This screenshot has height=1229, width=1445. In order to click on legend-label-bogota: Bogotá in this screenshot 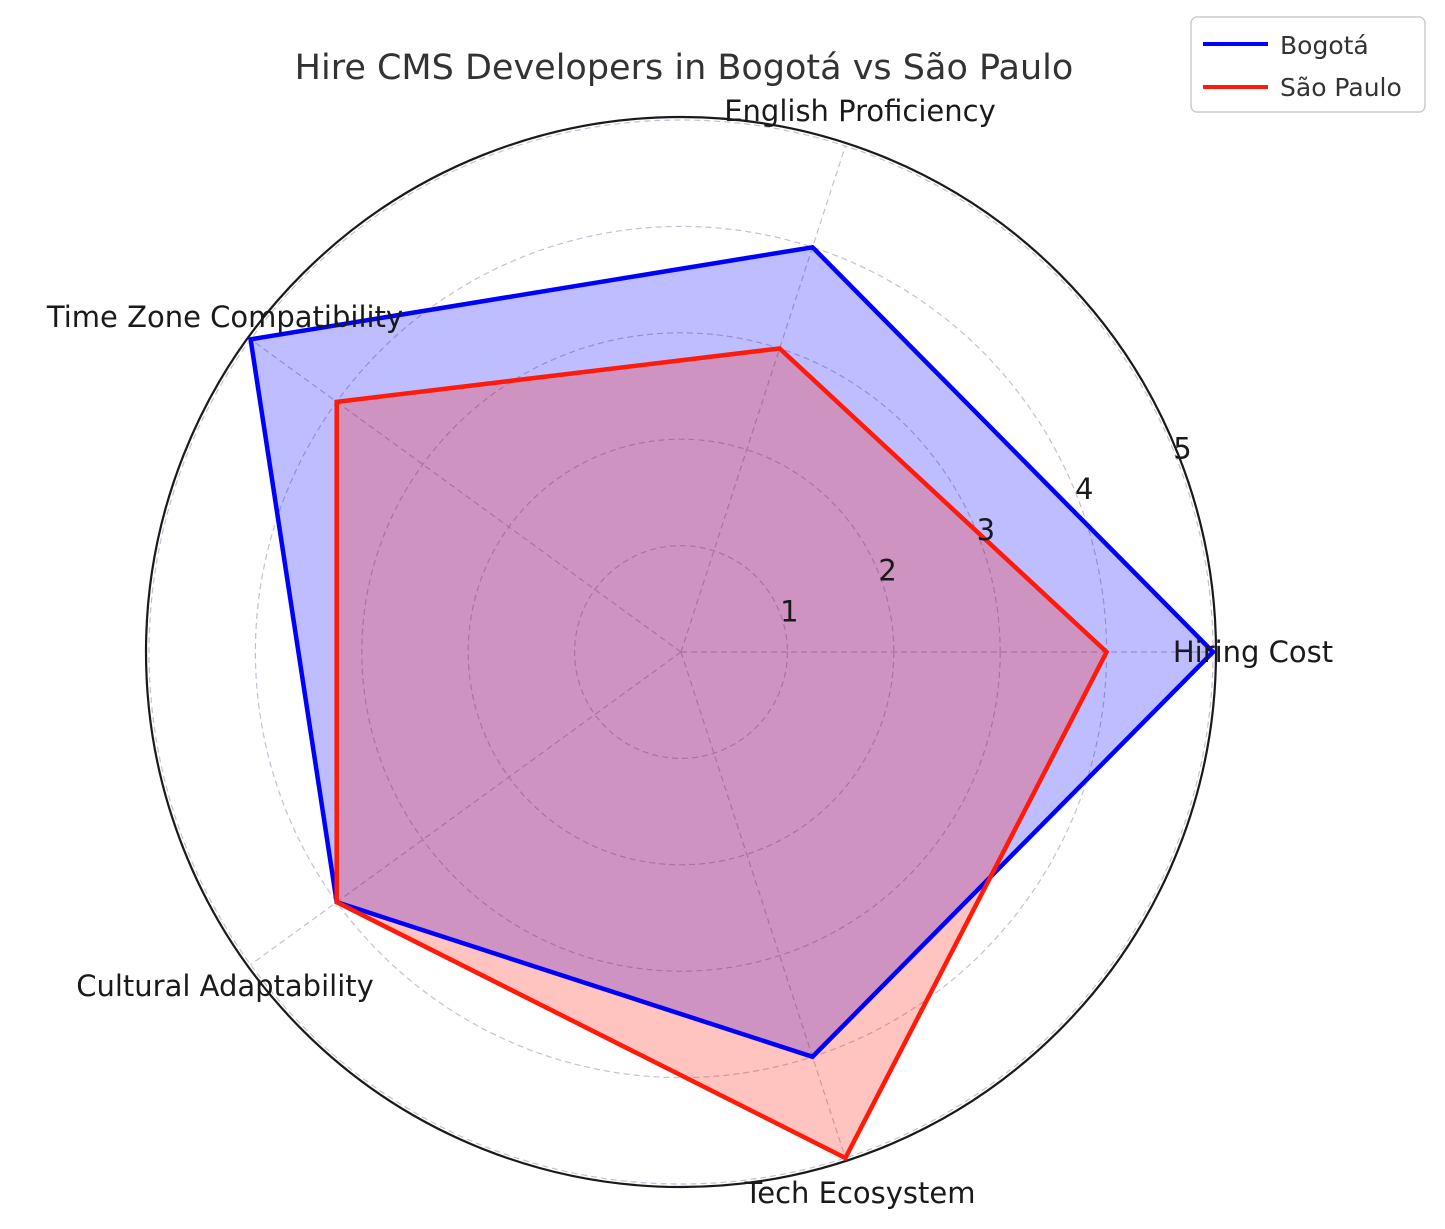, I will do `click(1324, 45)`.